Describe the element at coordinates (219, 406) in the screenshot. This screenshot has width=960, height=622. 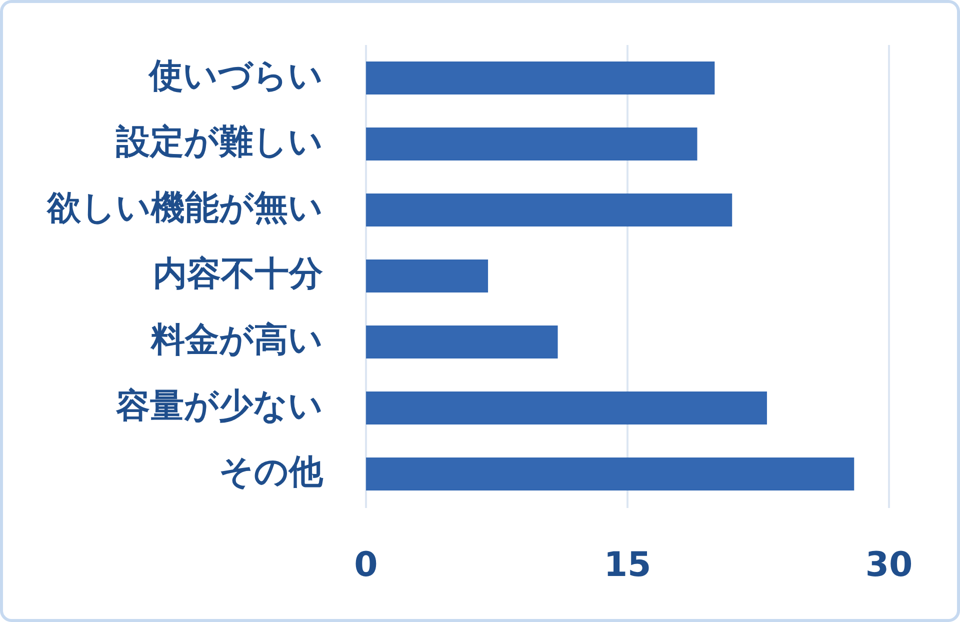
I see `y-tick-label: 容量が少ない` at that location.